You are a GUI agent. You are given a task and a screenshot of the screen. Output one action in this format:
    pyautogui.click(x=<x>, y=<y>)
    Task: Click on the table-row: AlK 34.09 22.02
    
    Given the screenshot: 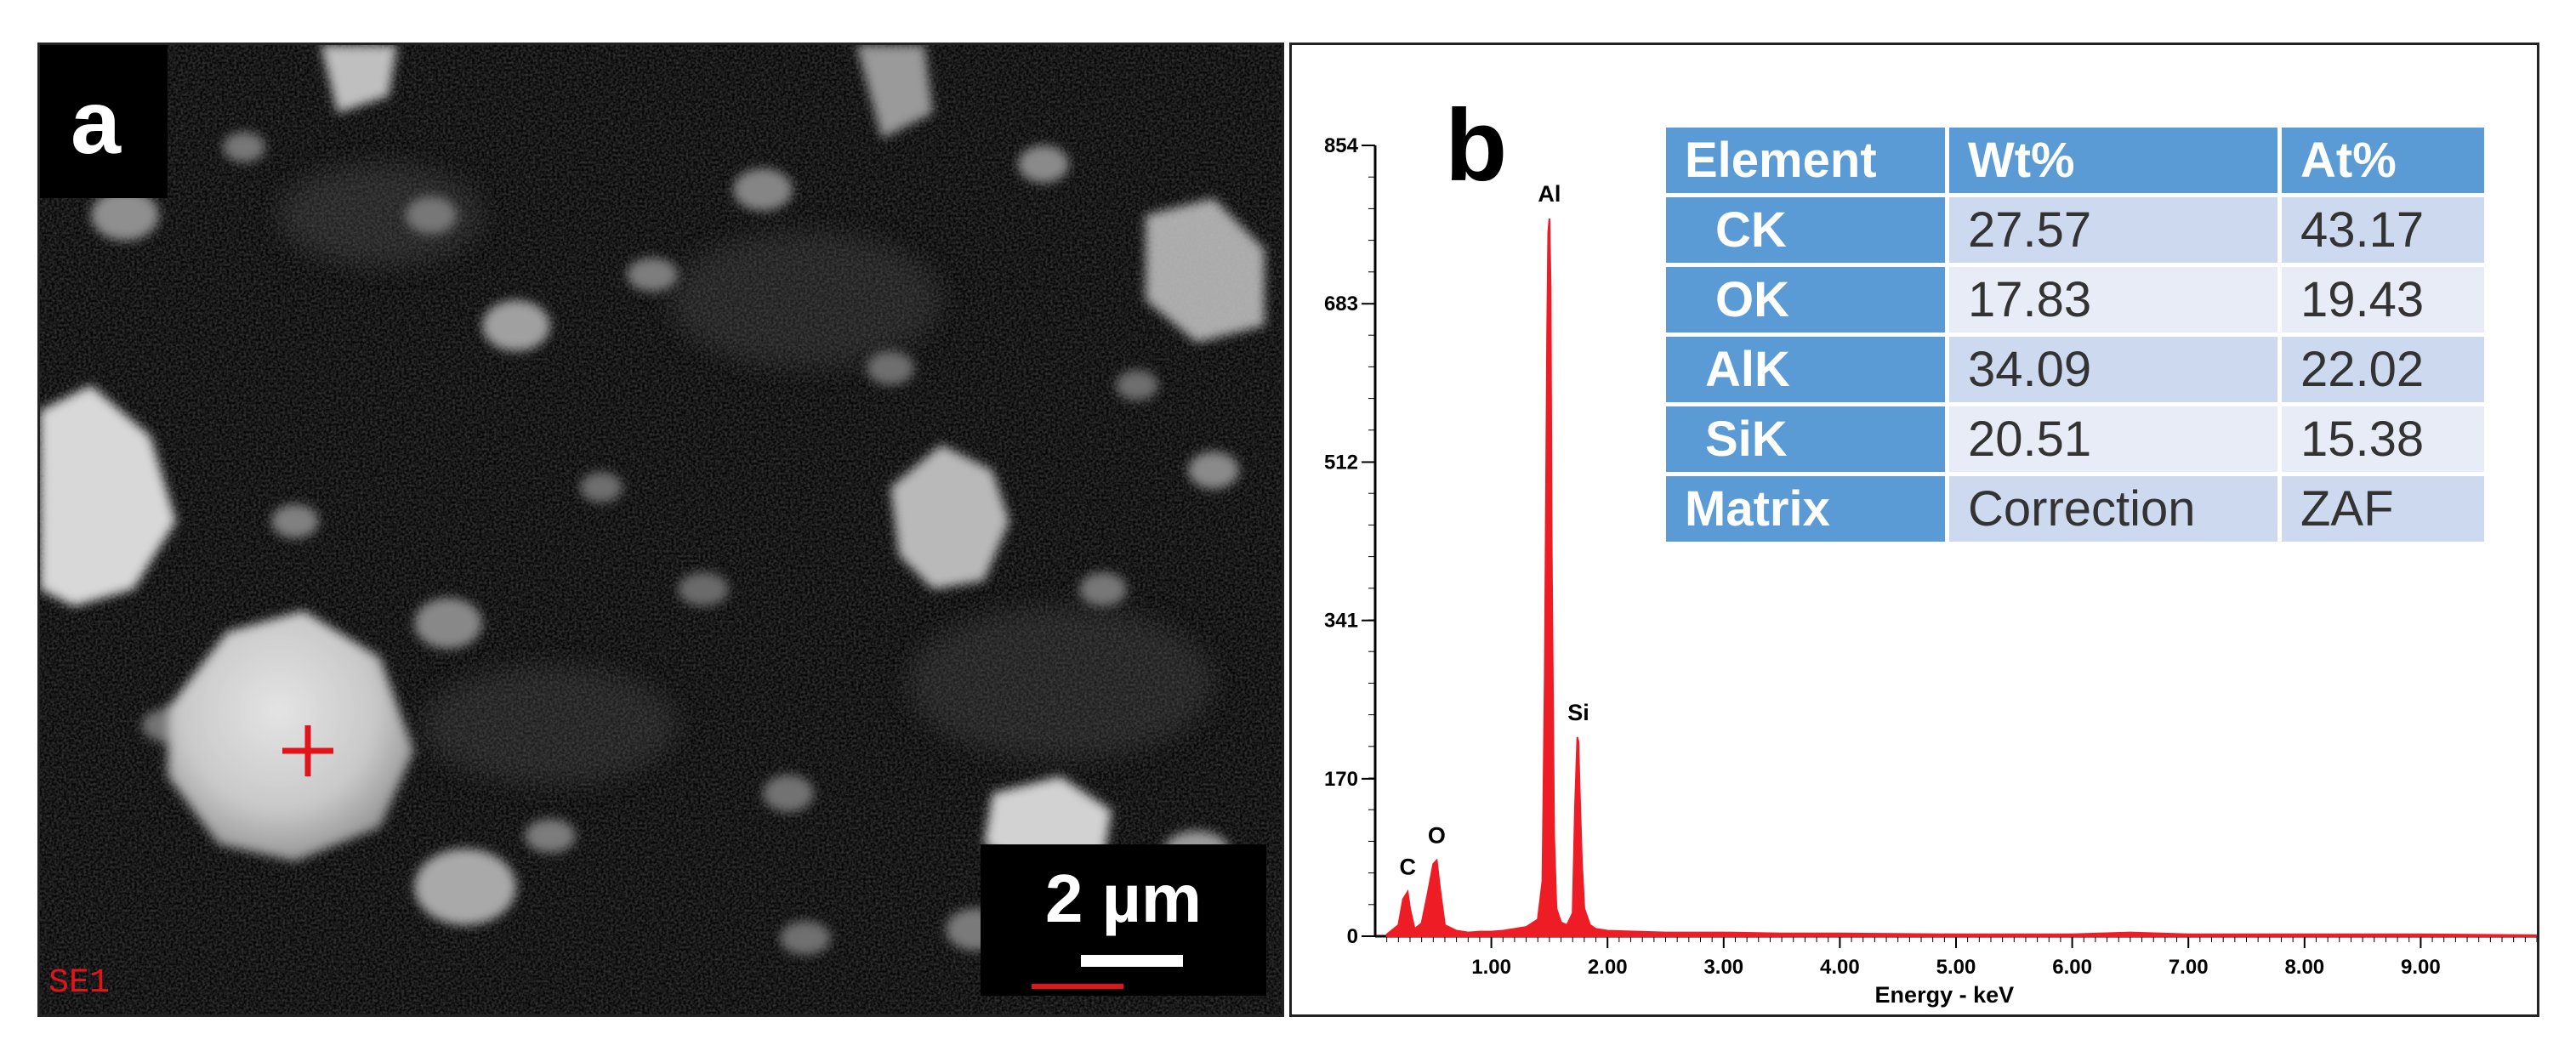 What is the action you would take?
    pyautogui.click(x=2075, y=369)
    